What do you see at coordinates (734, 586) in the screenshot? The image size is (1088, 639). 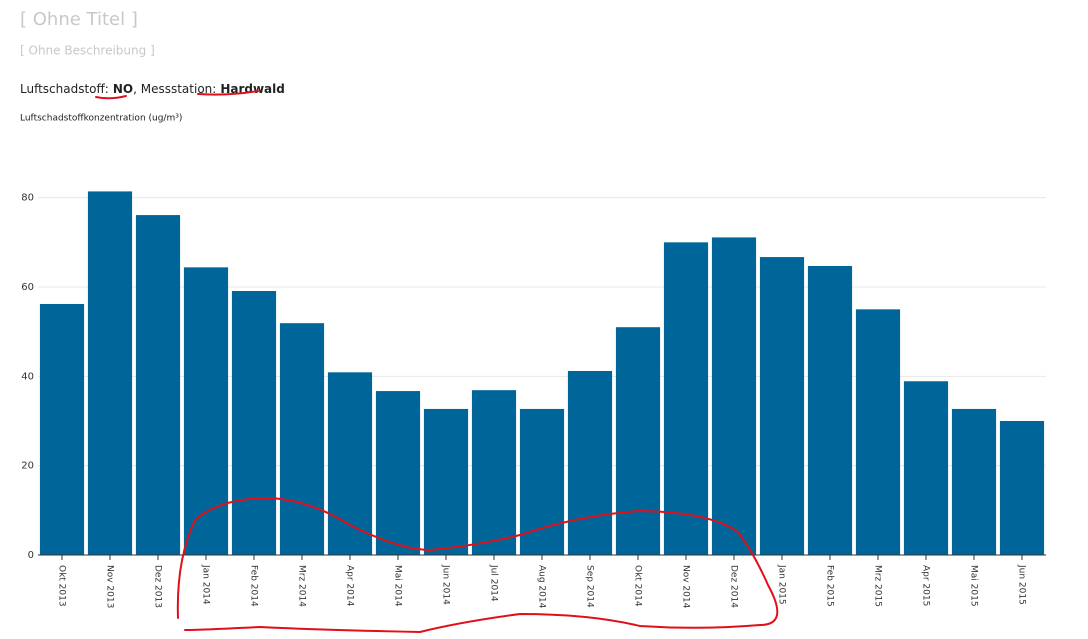 I see `x-tick-label: Dez 2014` at bounding box center [734, 586].